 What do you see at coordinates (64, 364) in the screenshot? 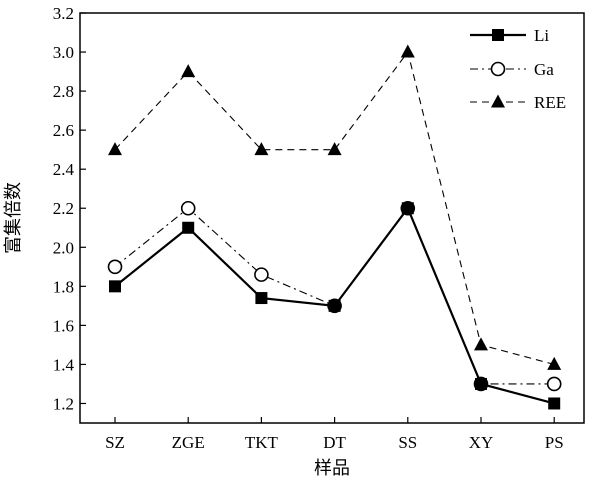
I see `y-tick-label: 1.4` at bounding box center [64, 364].